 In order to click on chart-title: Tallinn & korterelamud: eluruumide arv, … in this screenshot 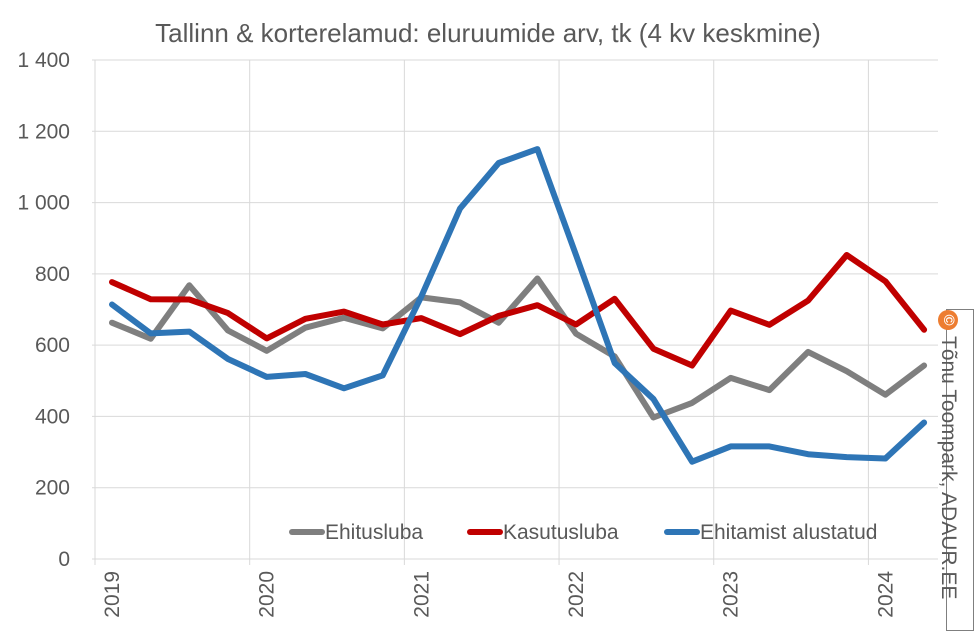, I will do `click(488, 33)`.